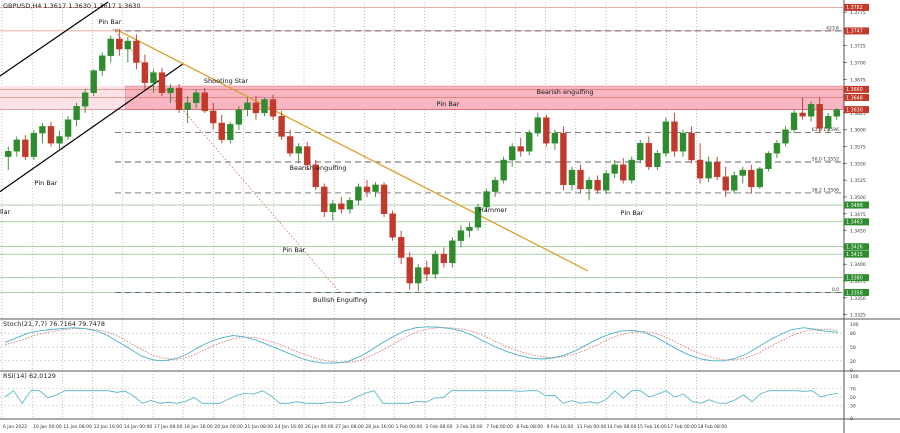 The width and height of the screenshot is (900, 433). What do you see at coordinates (493, 210) in the screenshot?
I see `pattern-annotation: Hammer` at bounding box center [493, 210].